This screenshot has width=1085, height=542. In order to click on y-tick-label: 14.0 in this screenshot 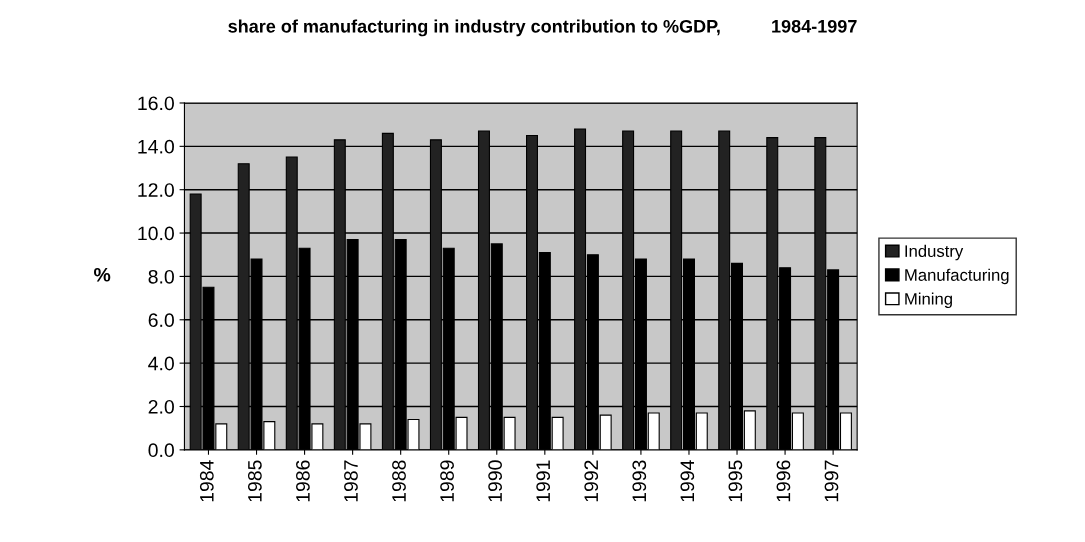, I will do `click(156, 146)`.